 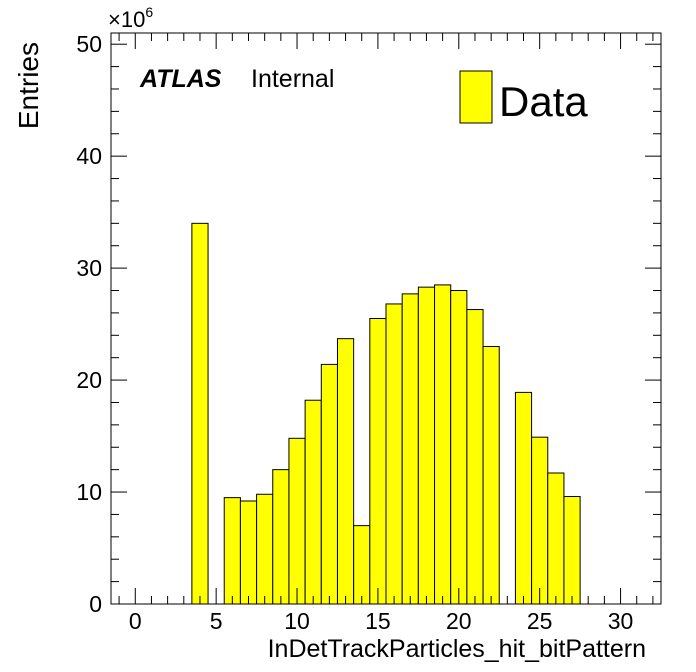 What do you see at coordinates (378, 621) in the screenshot?
I see `x-tick-label: 15` at bounding box center [378, 621].